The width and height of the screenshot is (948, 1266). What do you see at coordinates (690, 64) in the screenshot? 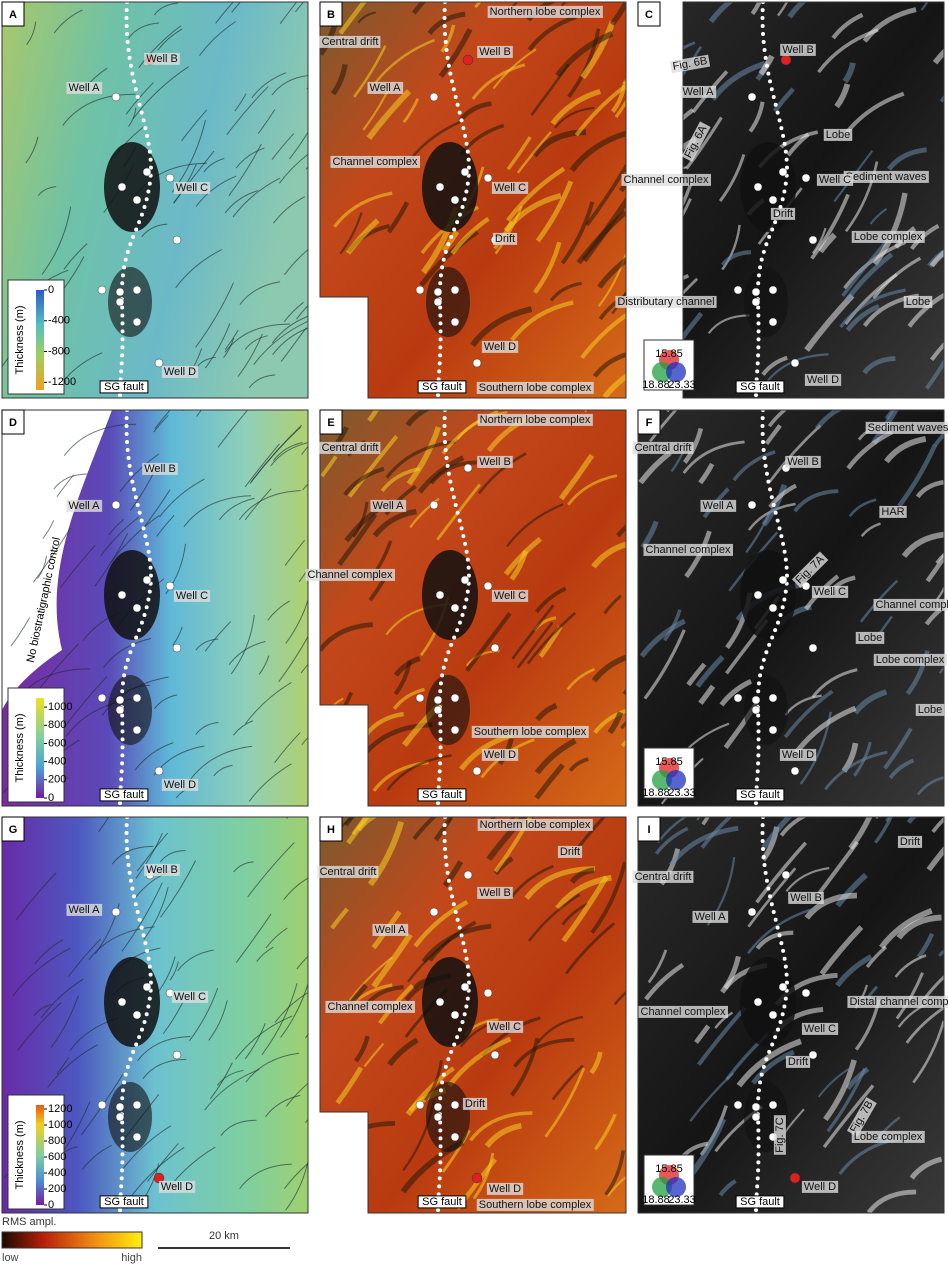
I see `map-label: Fig. 6B` at bounding box center [690, 64].